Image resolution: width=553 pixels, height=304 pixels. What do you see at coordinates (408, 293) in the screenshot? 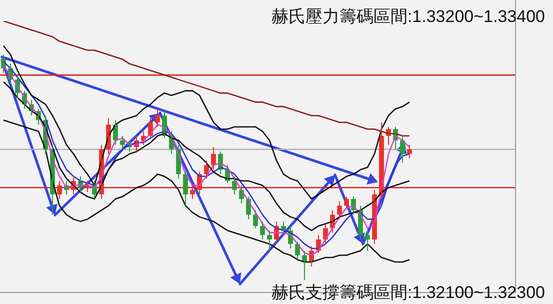
I see `text: 赫氏支撐籌碼區間:1.32100~1.32300` at bounding box center [408, 293].